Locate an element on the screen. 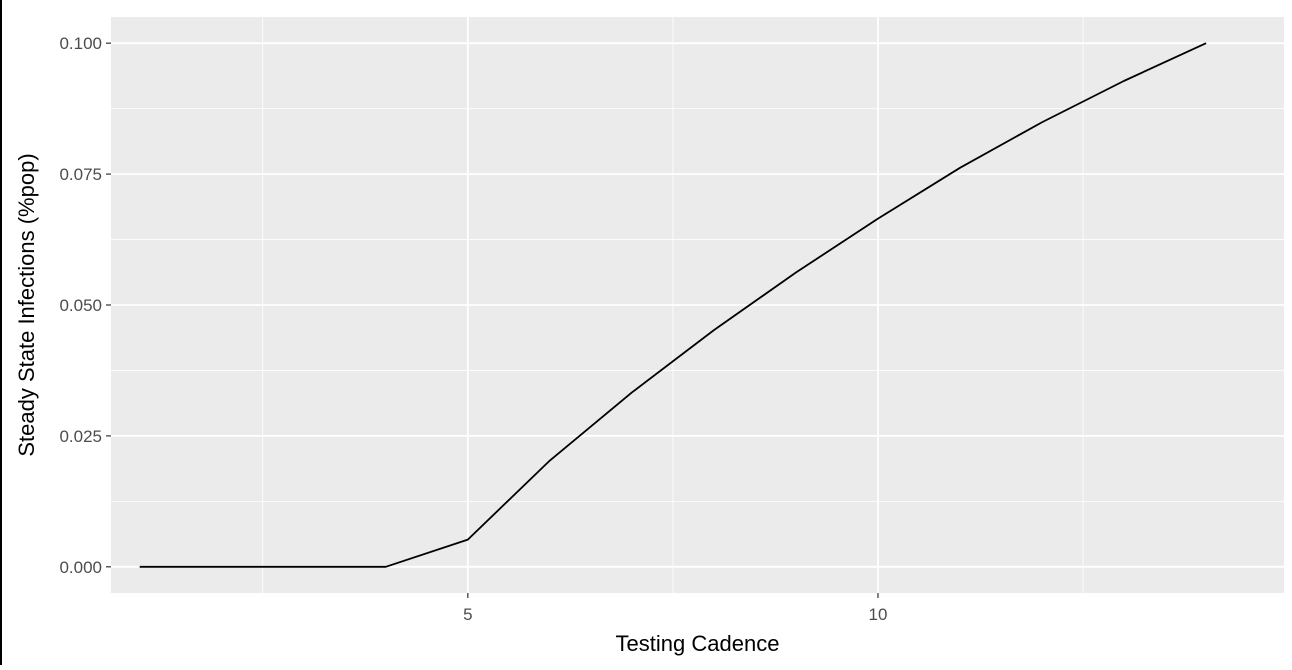  y-tick-label: 0.025 is located at coordinates (80, 436).